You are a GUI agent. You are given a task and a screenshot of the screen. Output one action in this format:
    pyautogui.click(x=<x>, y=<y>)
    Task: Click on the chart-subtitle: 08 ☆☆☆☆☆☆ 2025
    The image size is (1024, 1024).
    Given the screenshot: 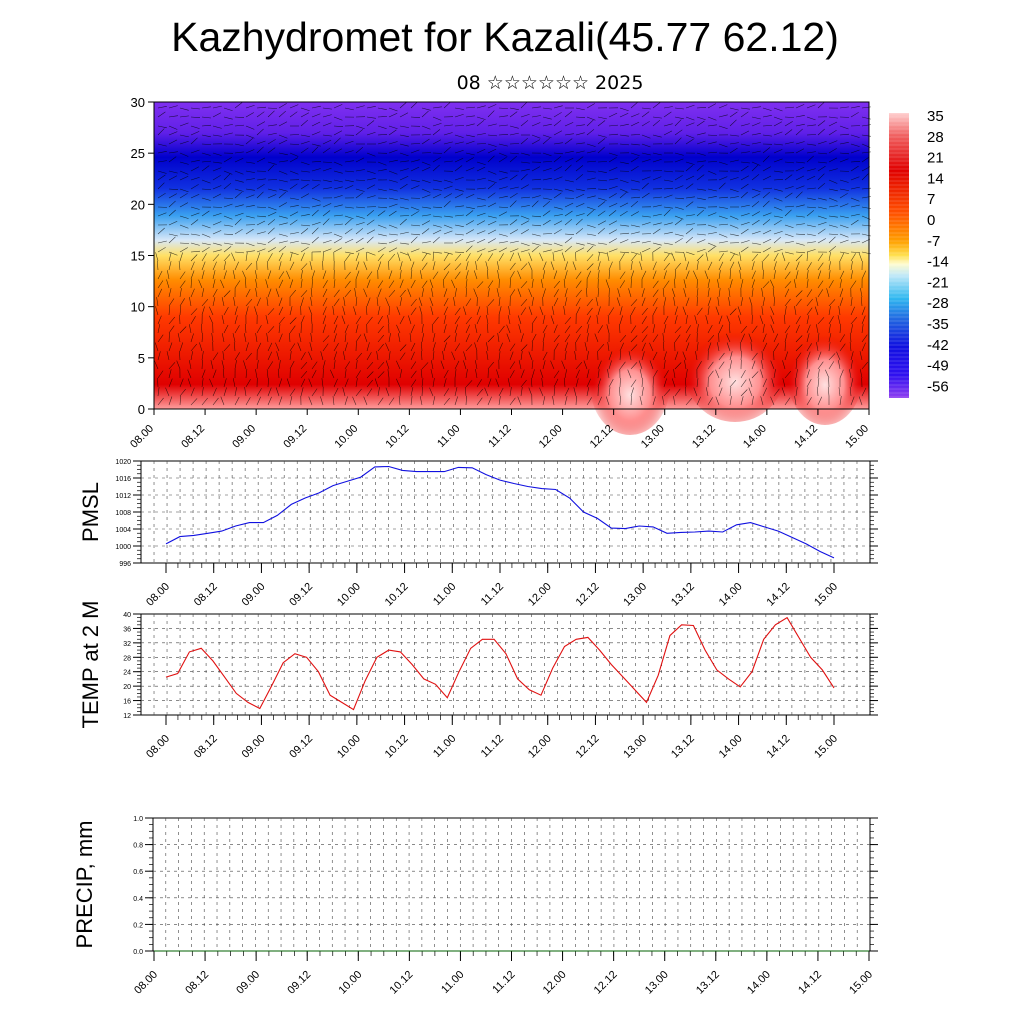 What is the action you would take?
    pyautogui.click(x=550, y=83)
    